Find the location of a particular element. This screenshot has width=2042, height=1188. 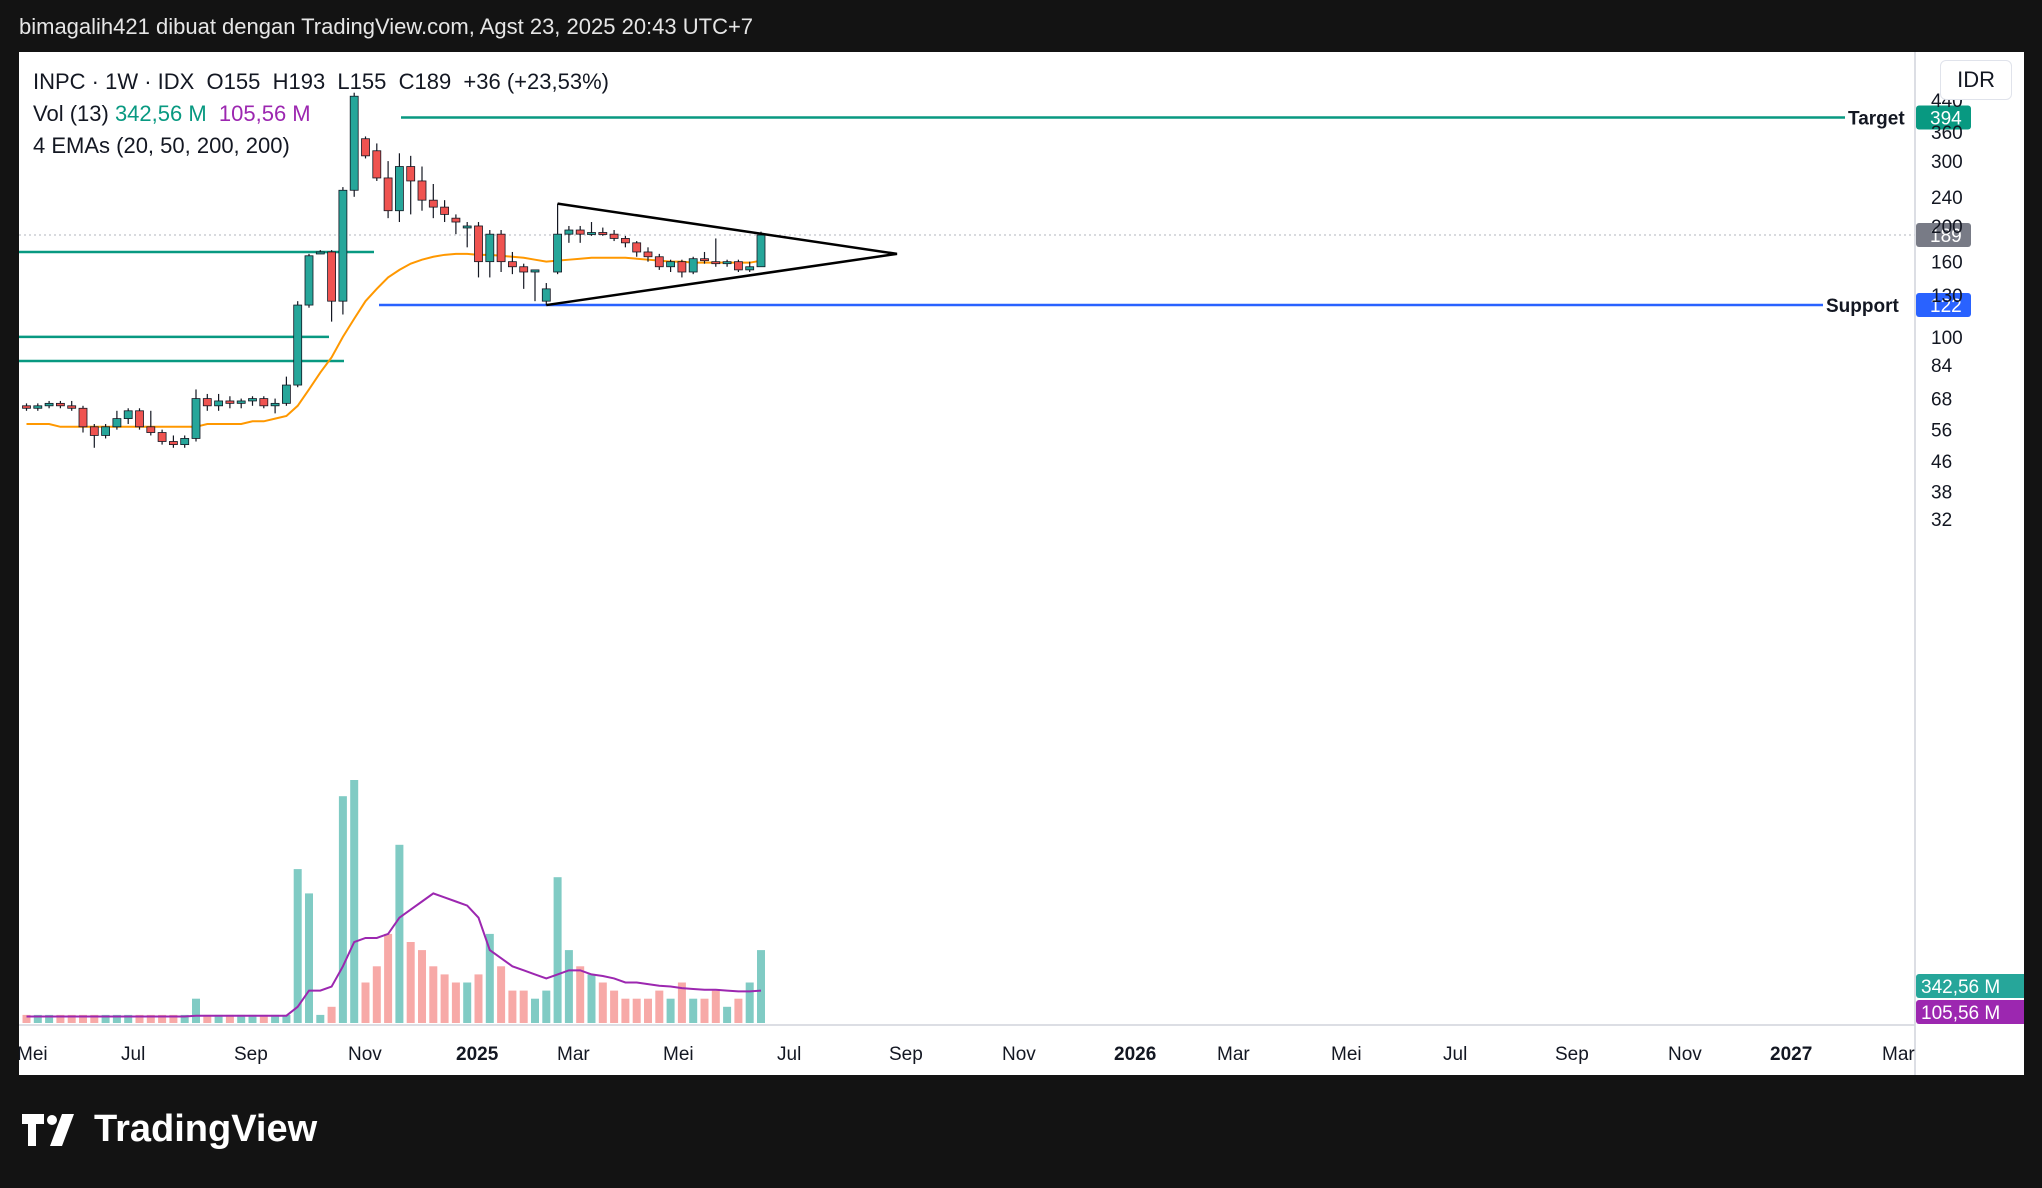

volume-ma-line: 342,56 M 105,56 M is located at coordinates (1030, 958).